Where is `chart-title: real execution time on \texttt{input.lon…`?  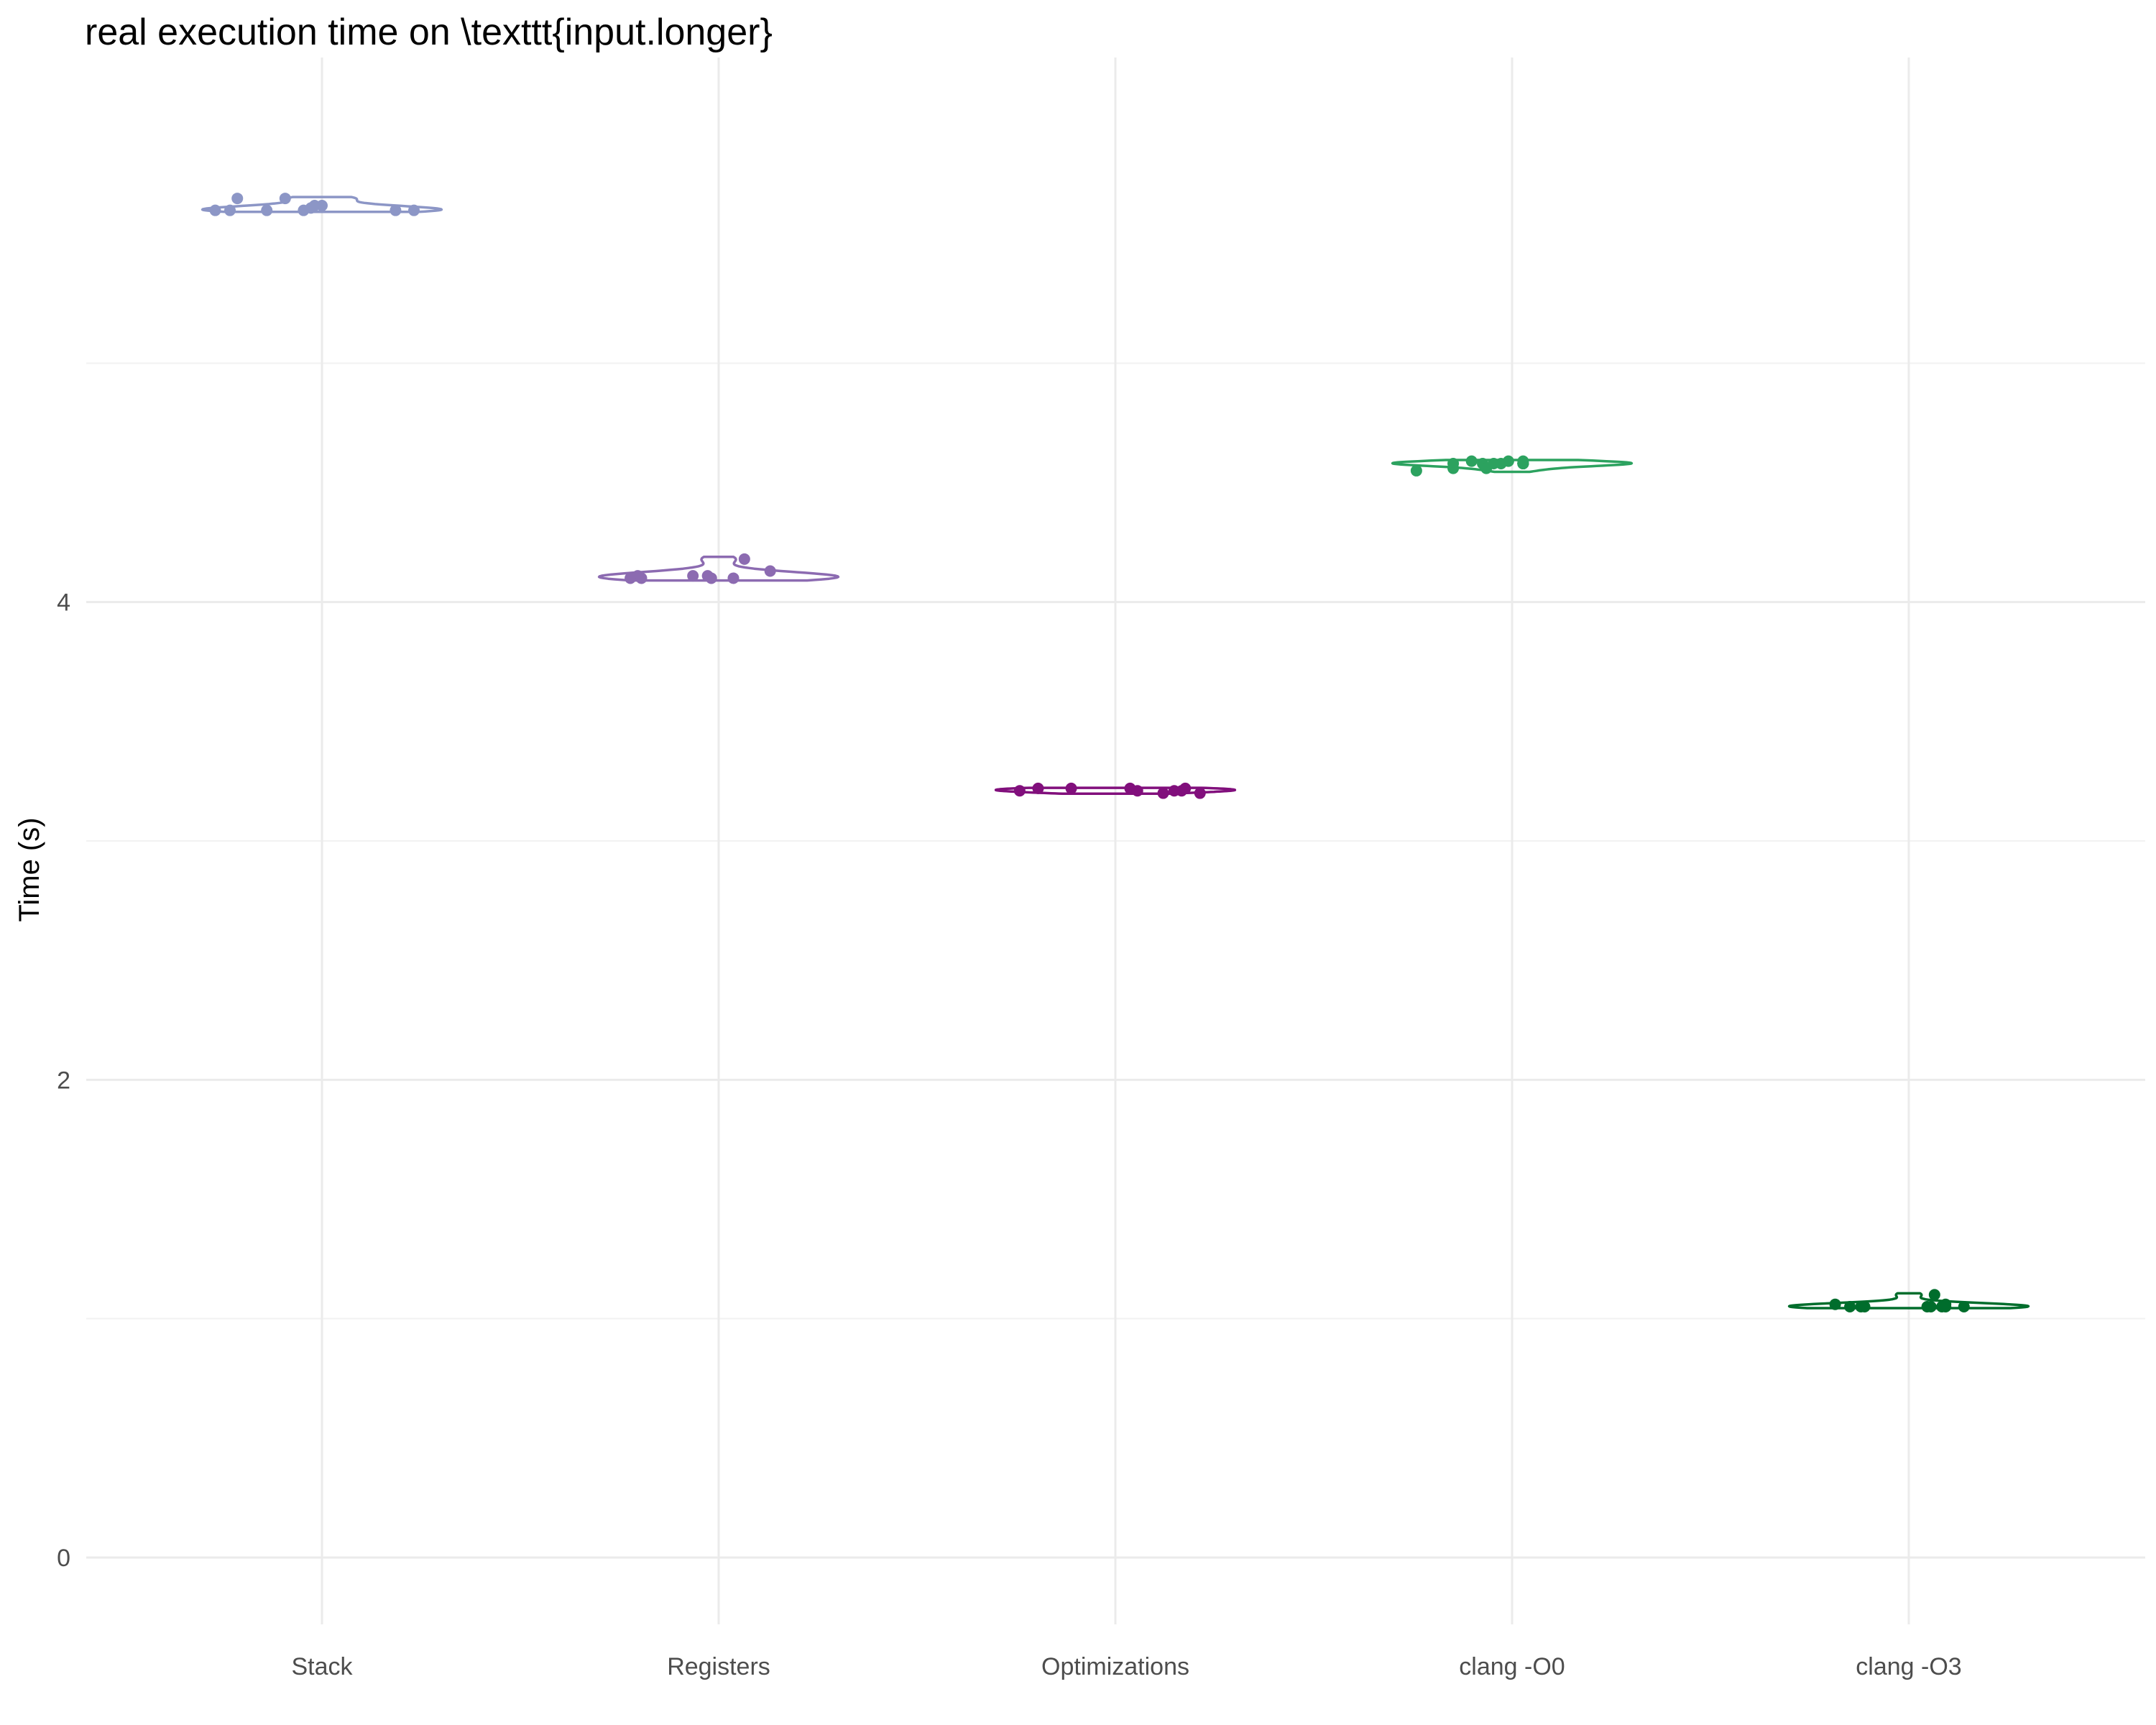
chart-title: real execution time on \texttt{input.lon… is located at coordinates (429, 32).